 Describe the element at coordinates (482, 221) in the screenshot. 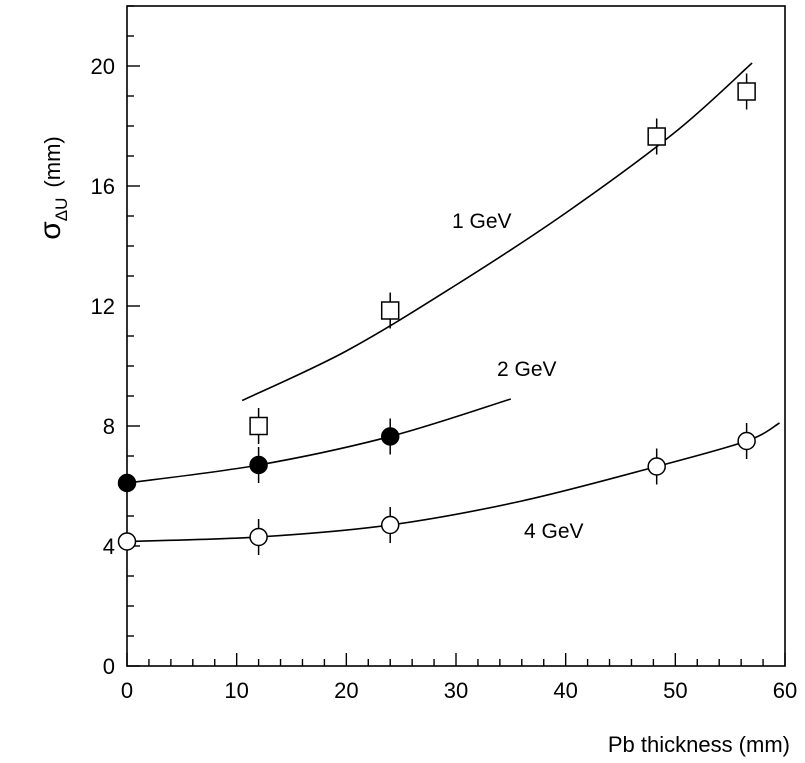

I see `series-label-1-gev: 1 GeV` at that location.